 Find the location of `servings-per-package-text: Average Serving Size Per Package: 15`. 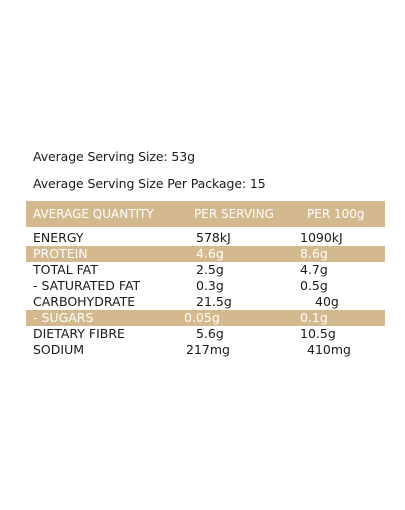

servings-per-package-text: Average Serving Size Per Package: 15 is located at coordinates (149, 183).